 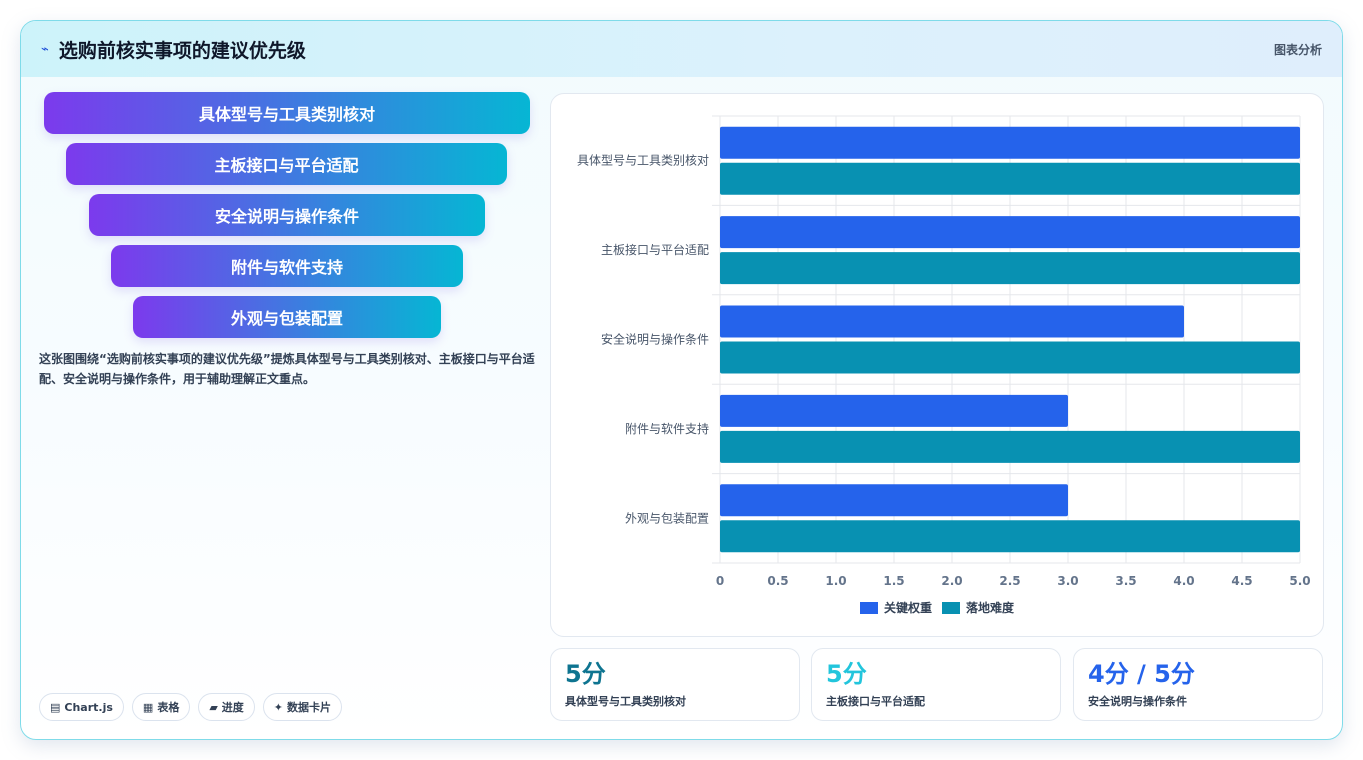 I want to click on x-tick-label: 5.0, so click(x=1299, y=581).